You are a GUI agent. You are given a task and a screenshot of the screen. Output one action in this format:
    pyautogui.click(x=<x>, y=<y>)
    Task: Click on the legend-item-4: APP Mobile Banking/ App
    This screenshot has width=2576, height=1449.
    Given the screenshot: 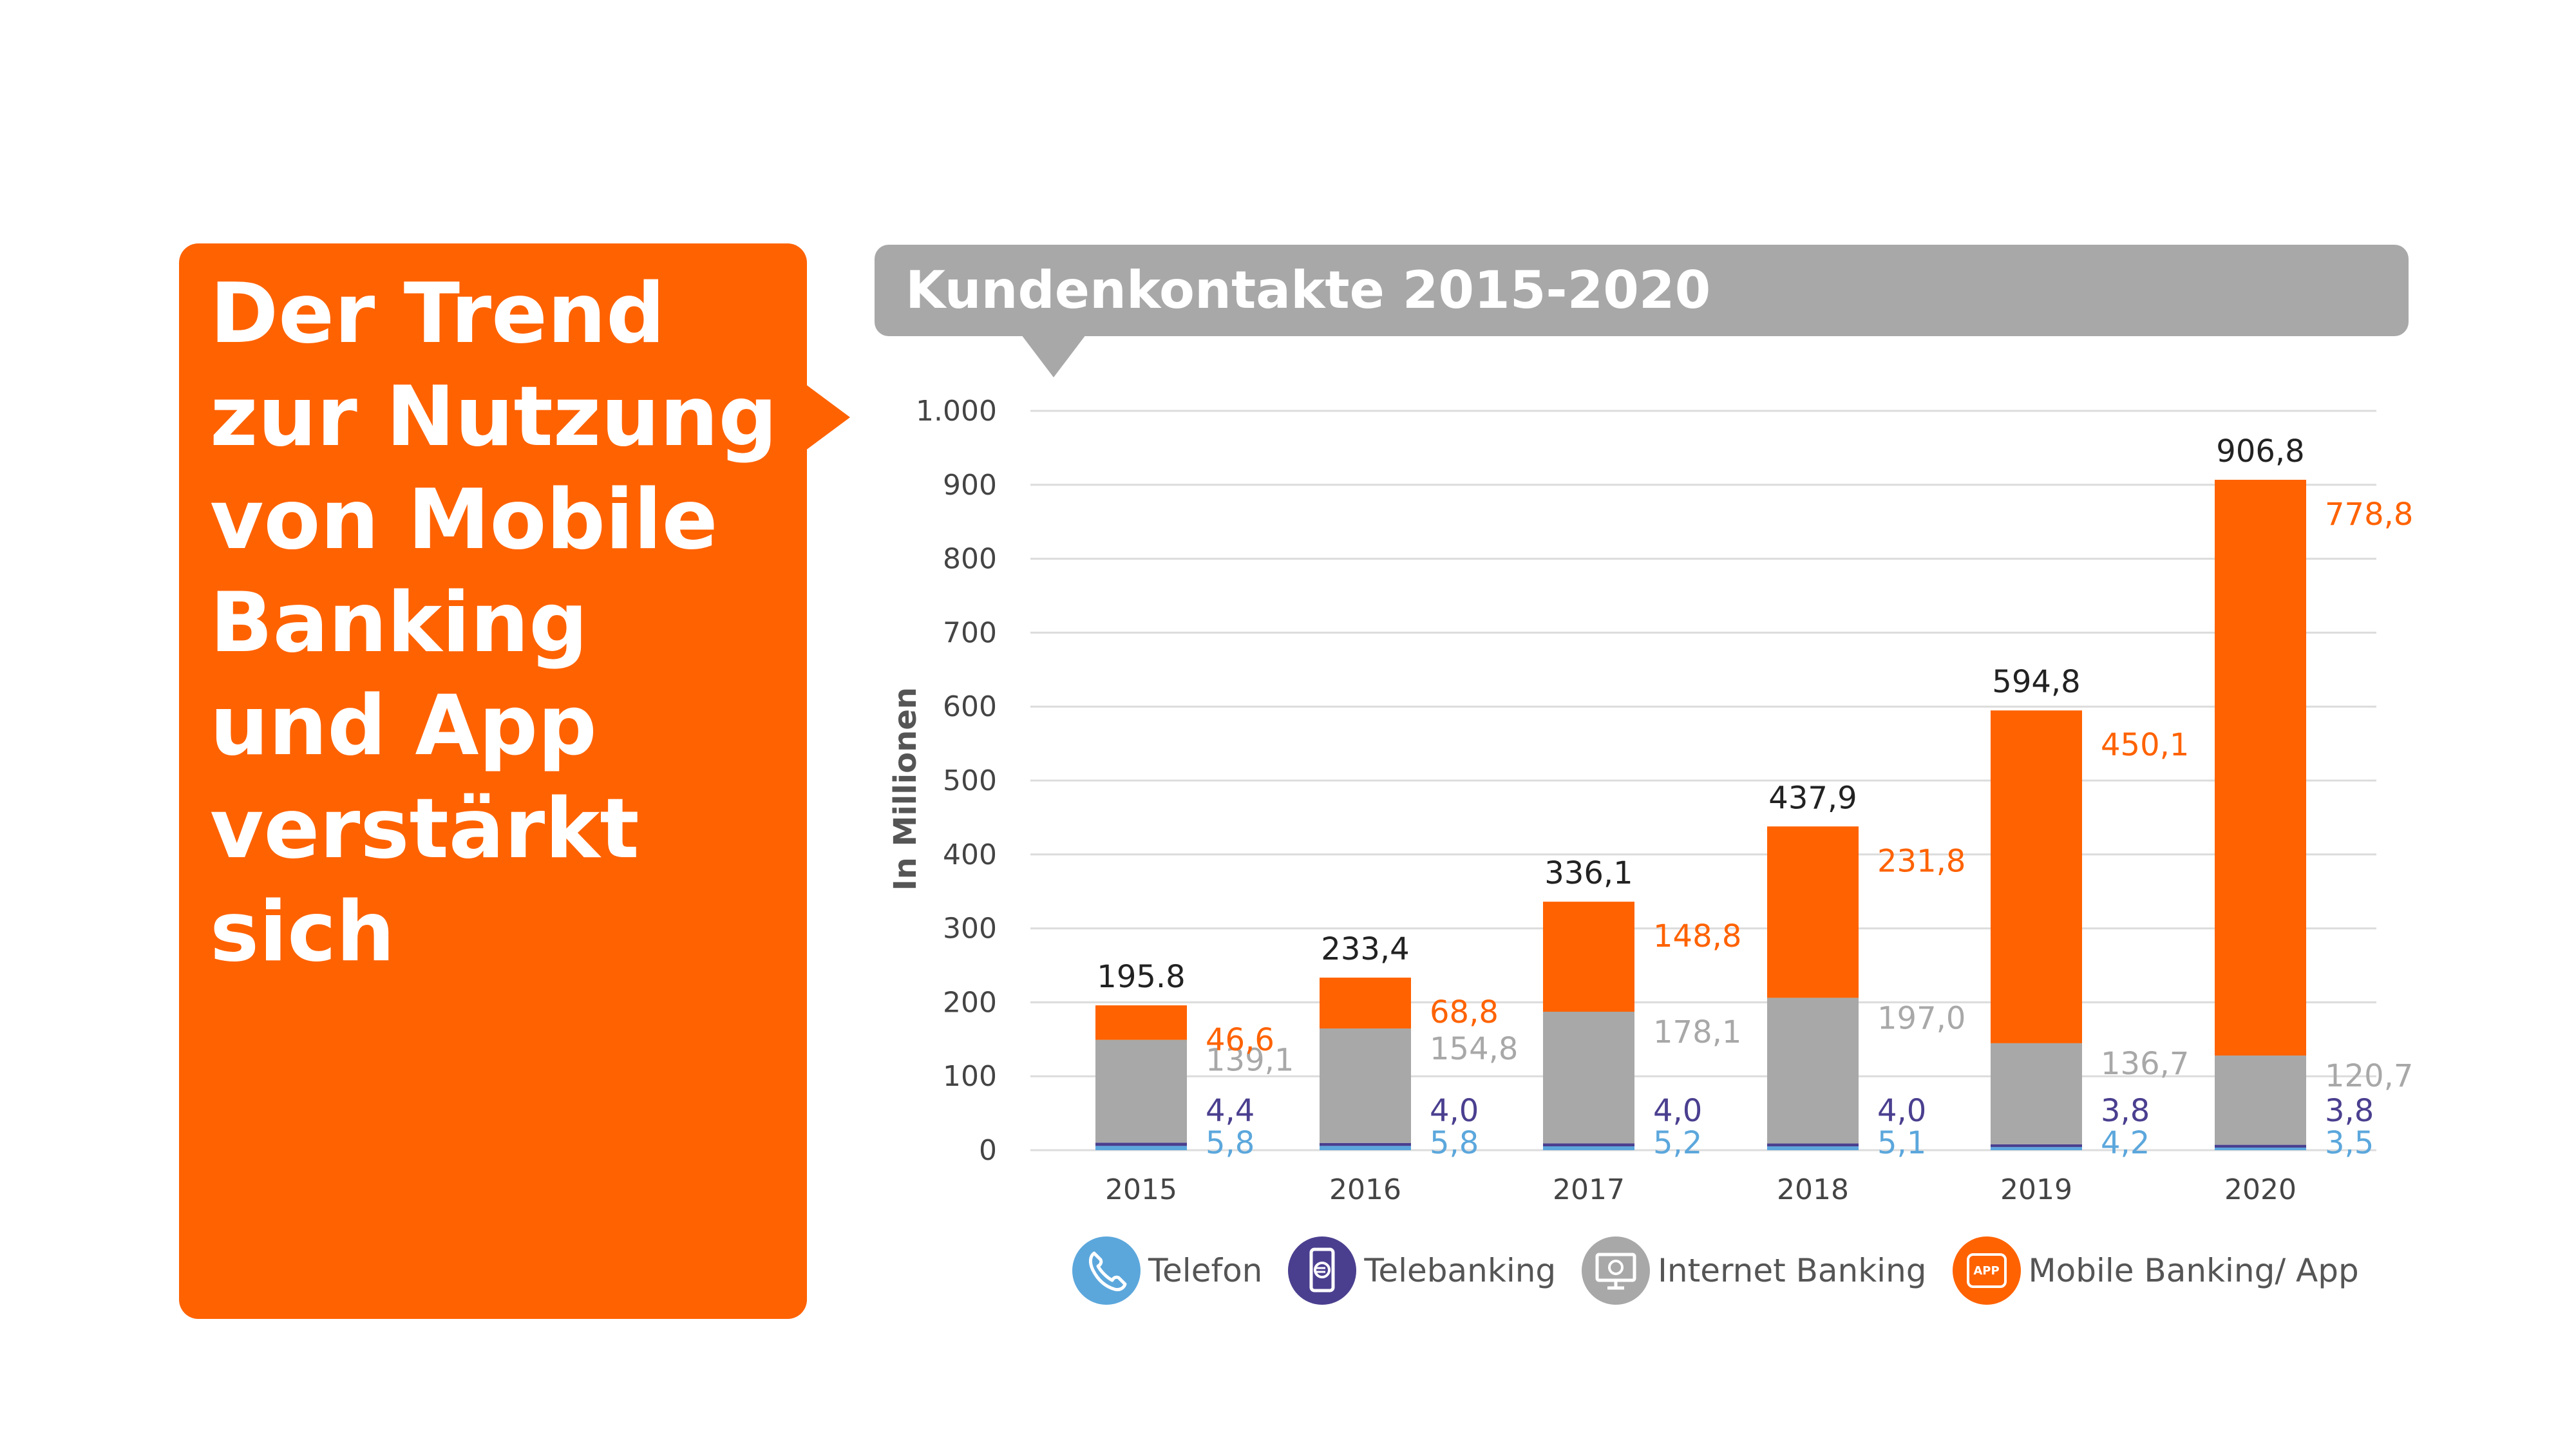 What is the action you would take?
    pyautogui.click(x=2155, y=1270)
    